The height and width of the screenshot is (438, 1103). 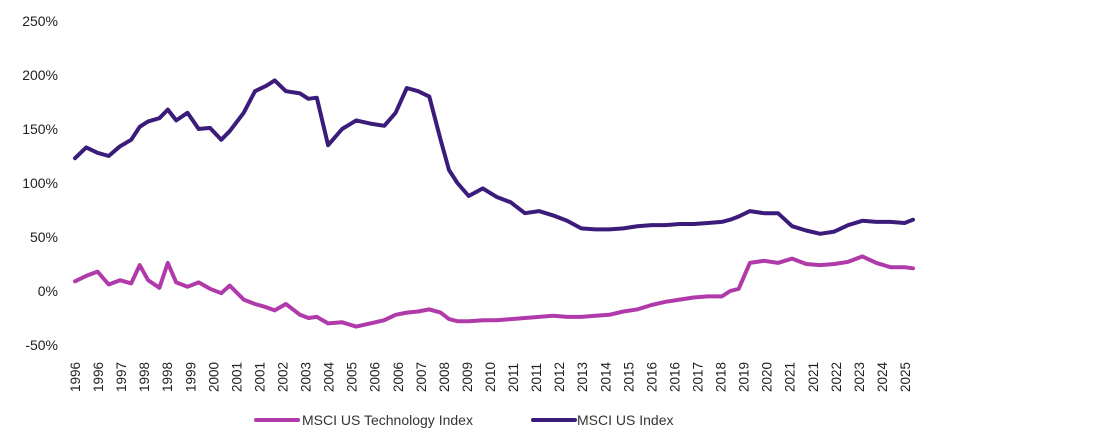 What do you see at coordinates (352, 377) in the screenshot?
I see `x-tick-label: 2005` at bounding box center [352, 377].